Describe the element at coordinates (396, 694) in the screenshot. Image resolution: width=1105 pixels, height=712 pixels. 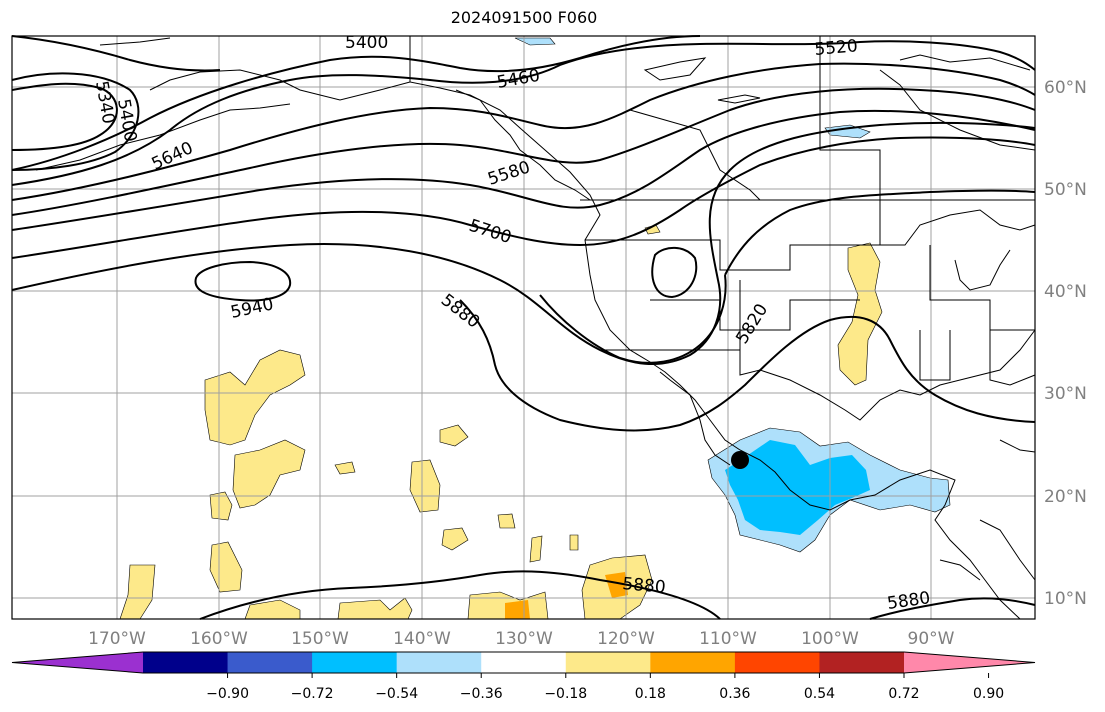
I see `colorbar-tick-label: −0.54` at that location.